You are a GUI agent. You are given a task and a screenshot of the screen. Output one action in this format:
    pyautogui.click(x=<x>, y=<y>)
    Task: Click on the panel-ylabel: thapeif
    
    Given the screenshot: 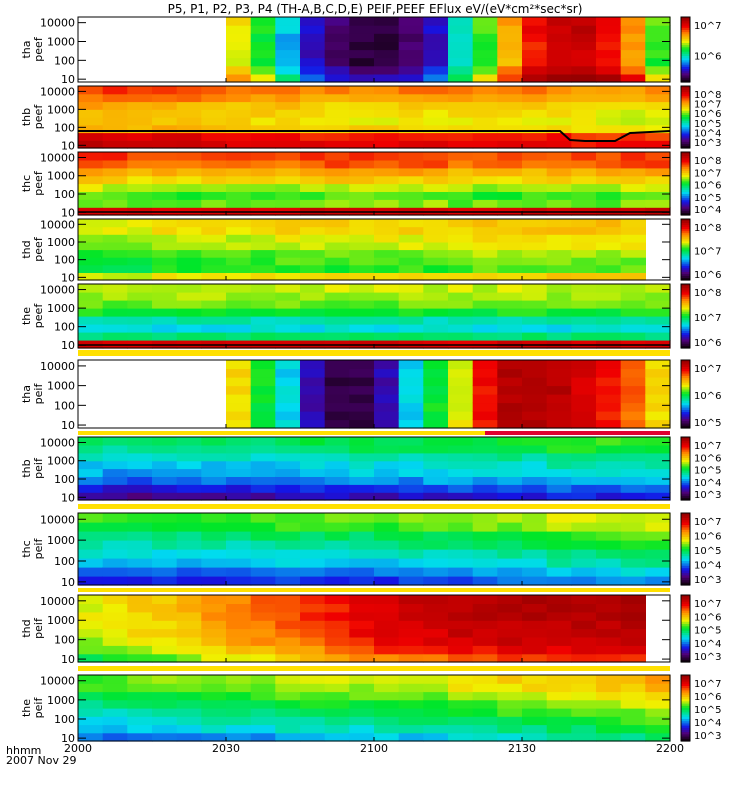 What is the action you would take?
    pyautogui.click(x=32, y=394)
    